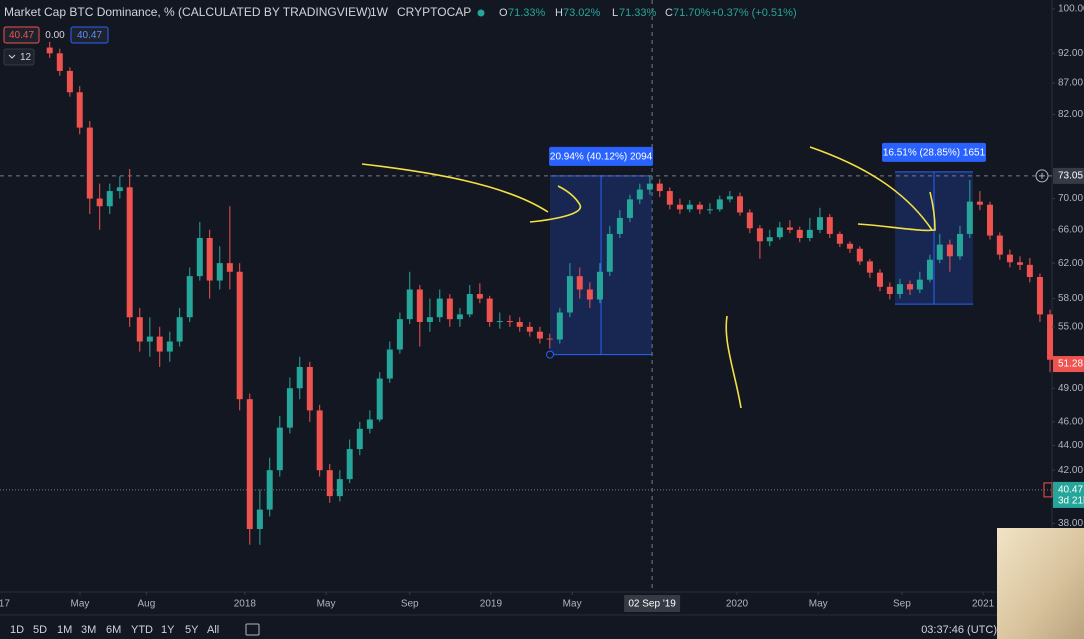 The width and height of the screenshot is (1084, 639). I want to click on measure-label: 16.51% (28.85%) 1651, so click(934, 153).